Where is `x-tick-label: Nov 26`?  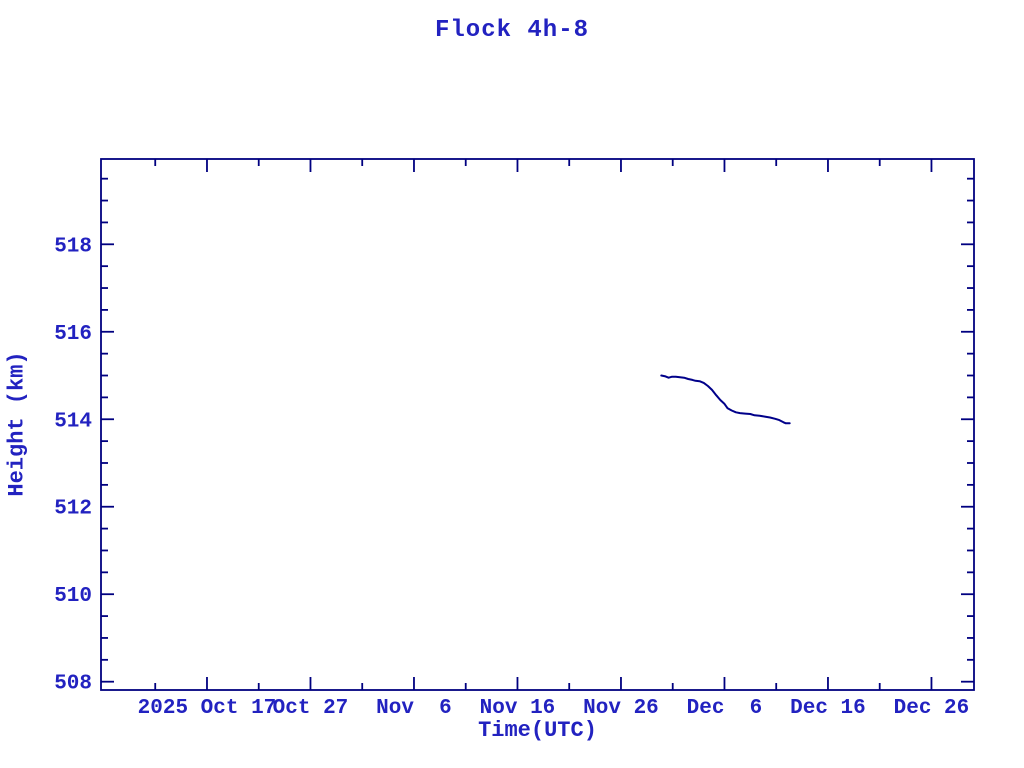 x-tick-label: Nov 26 is located at coordinates (621, 708).